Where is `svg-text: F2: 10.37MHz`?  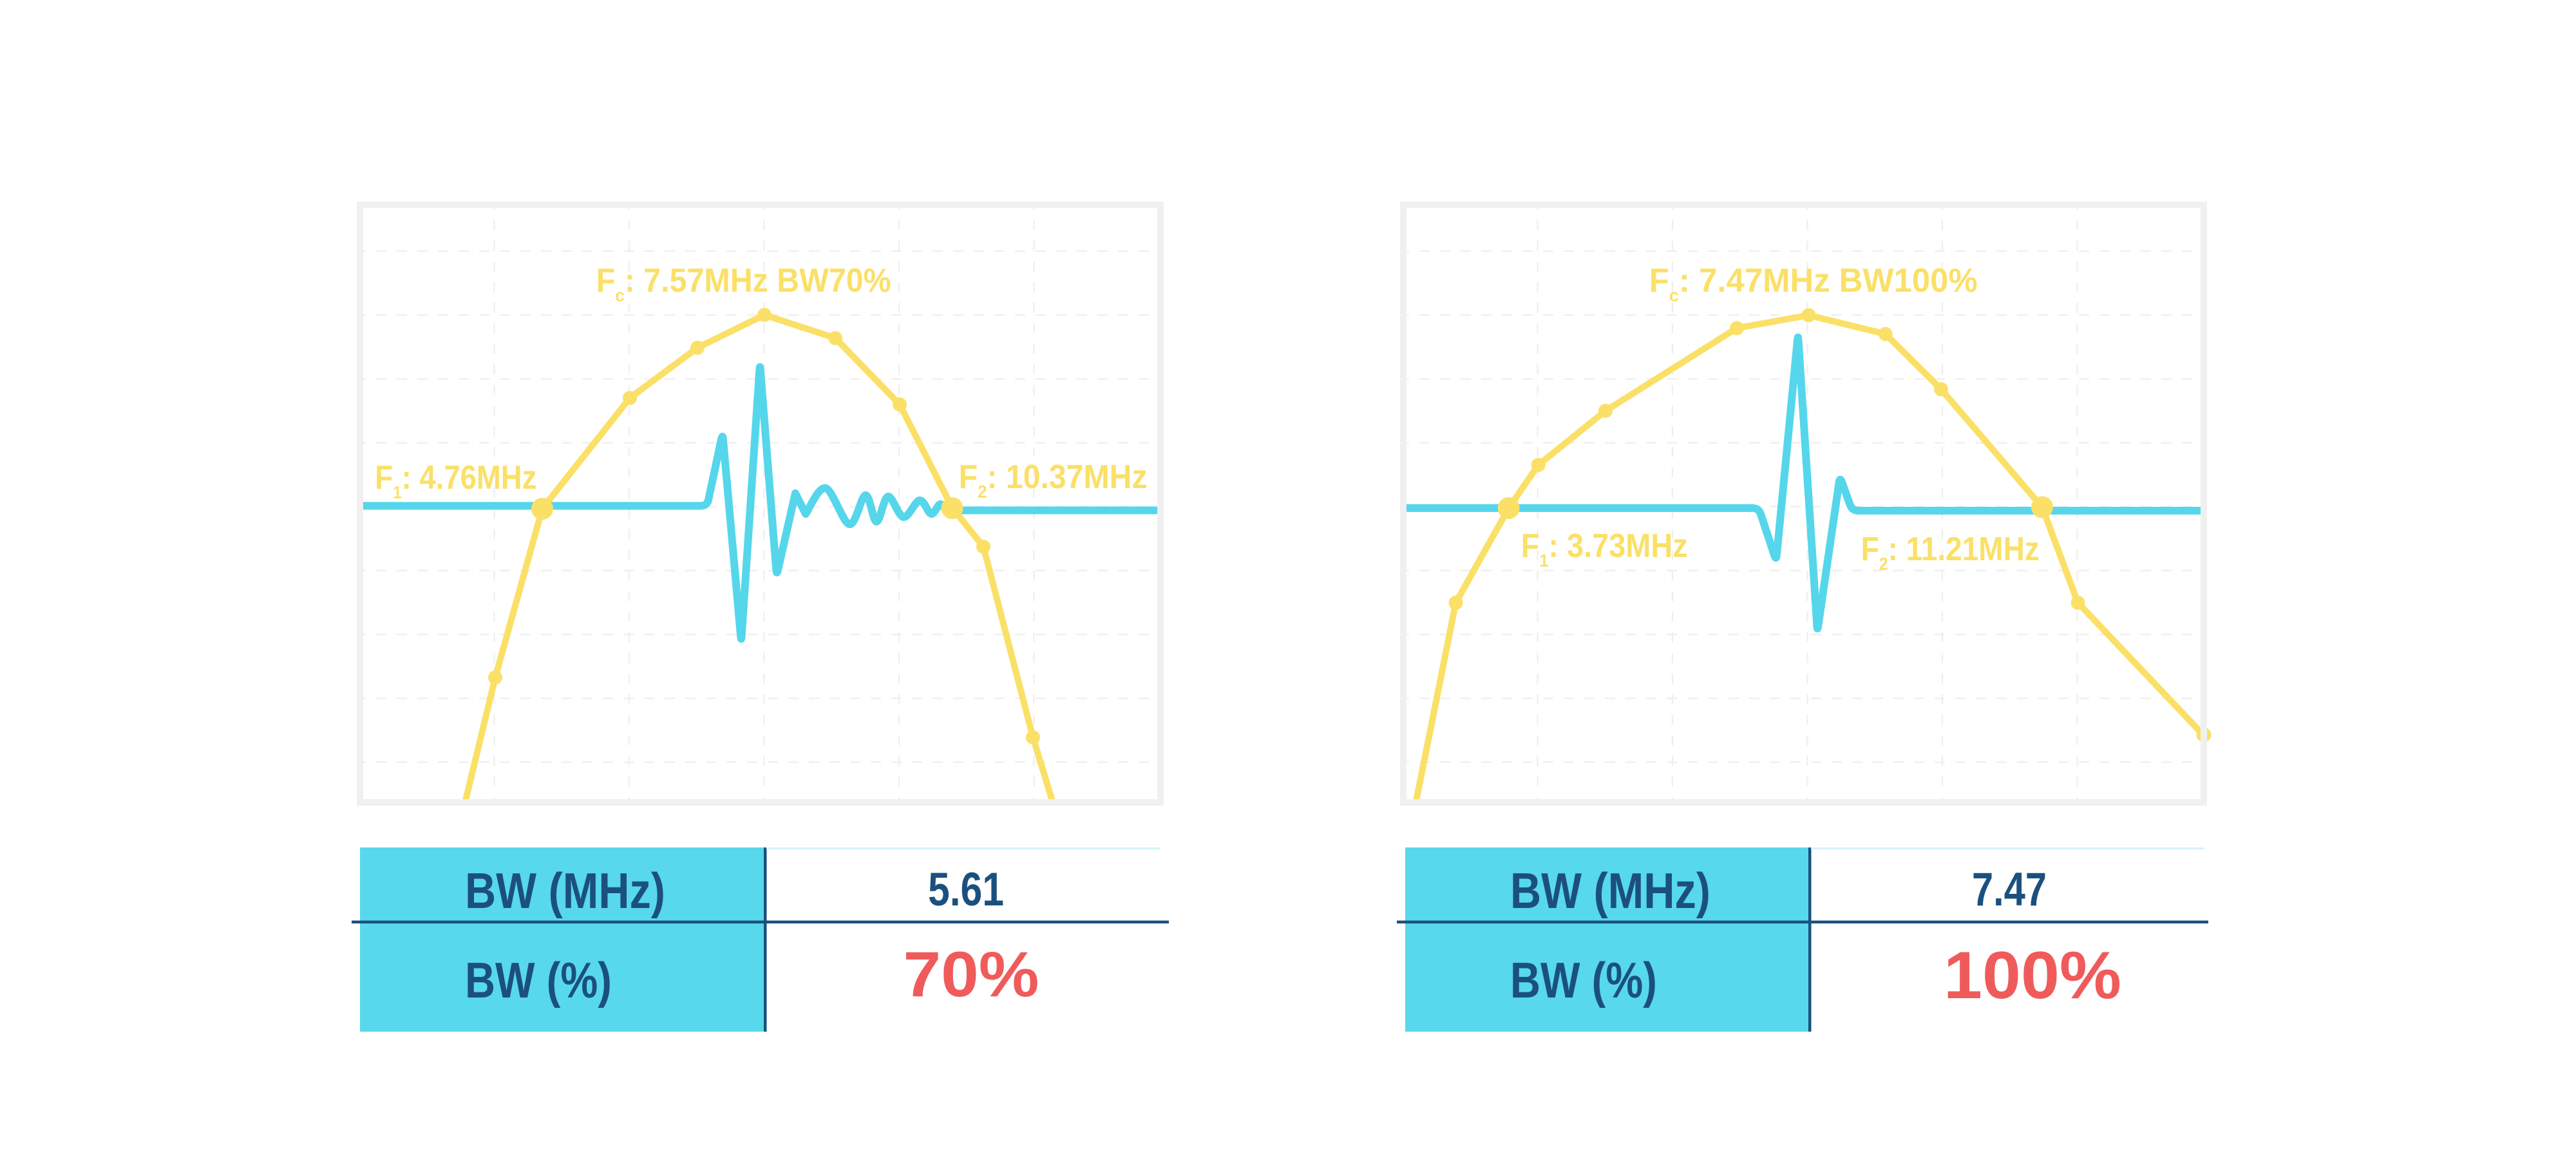
svg-text: F2: 10.37MHz is located at coordinates (1053, 480).